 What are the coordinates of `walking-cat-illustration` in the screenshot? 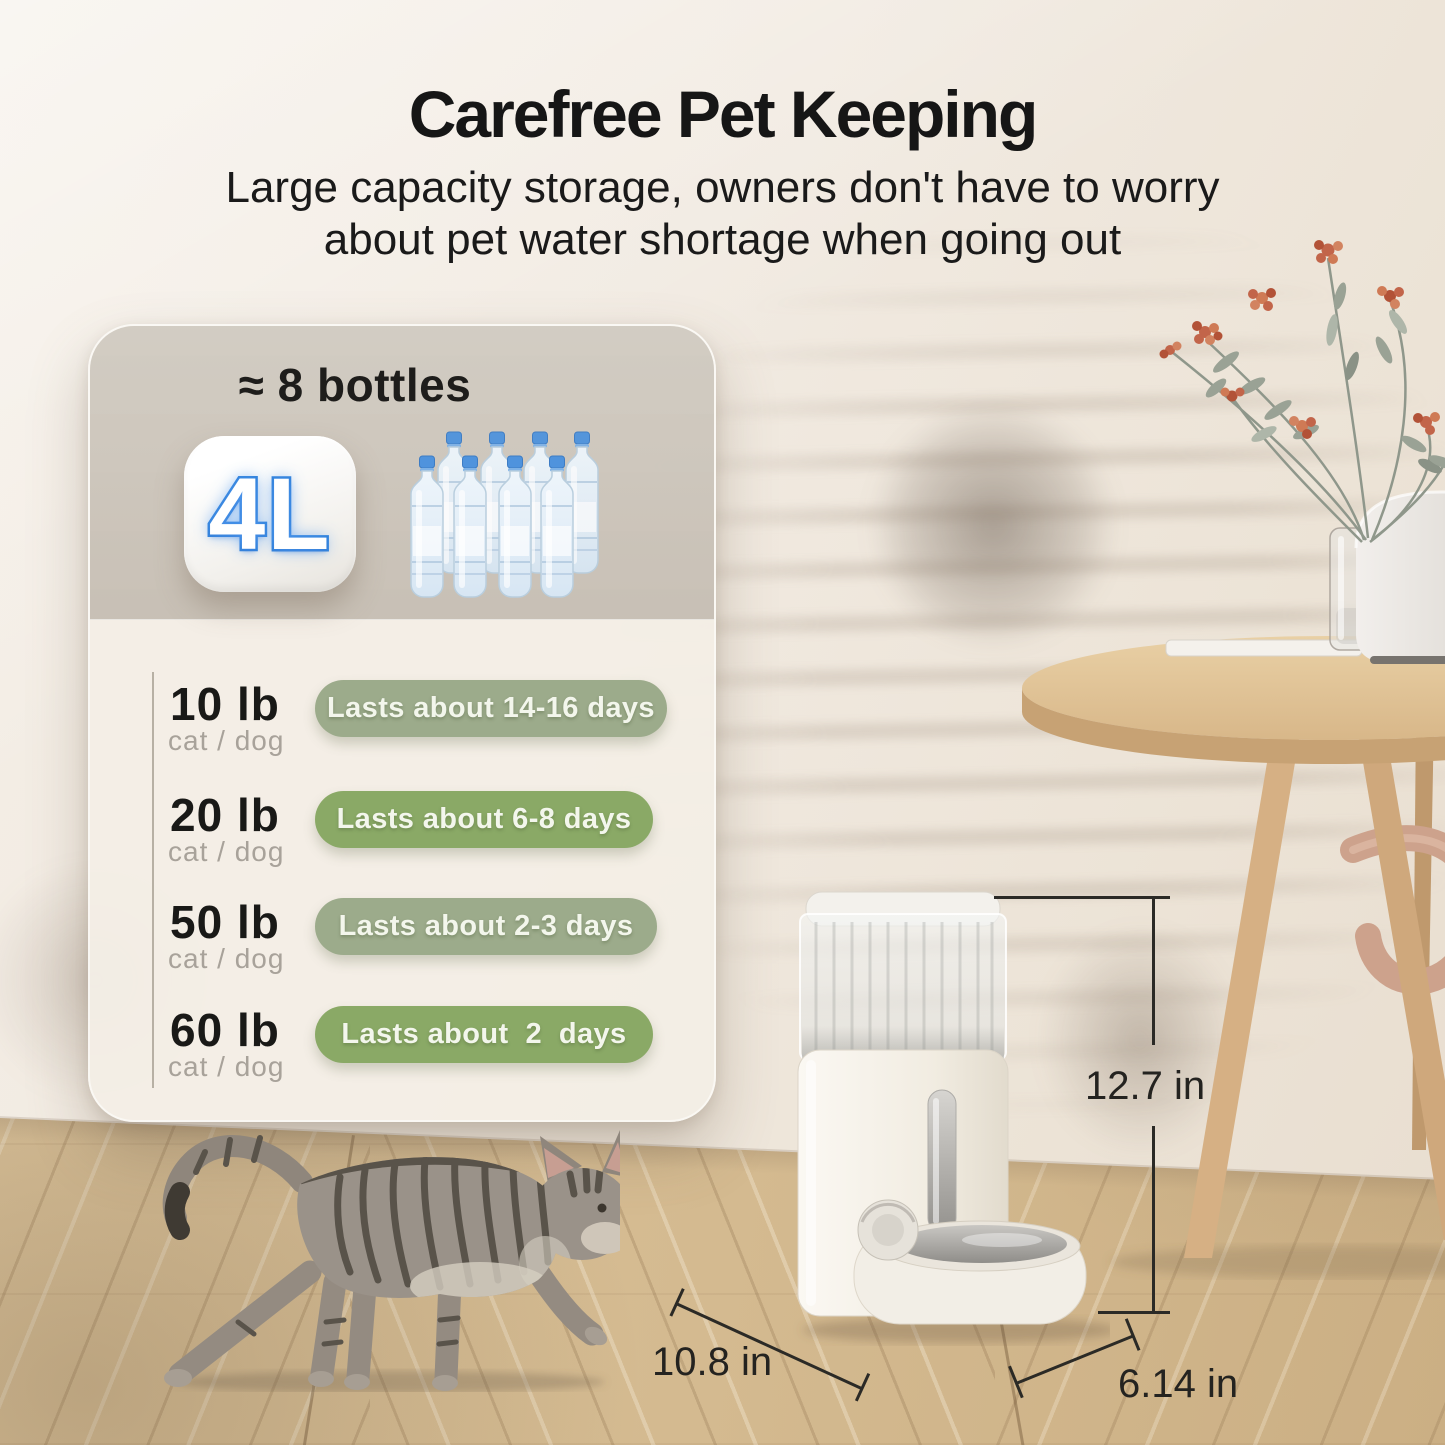 It's located at (391, 1261).